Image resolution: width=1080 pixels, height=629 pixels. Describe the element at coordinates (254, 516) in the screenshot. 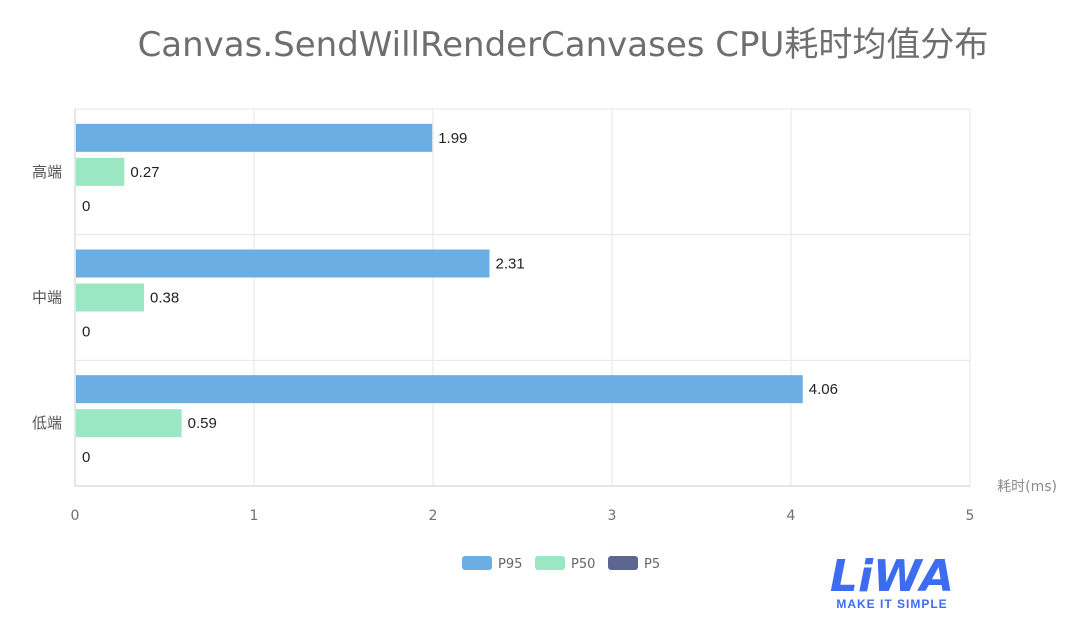

I see `x-tick-label: 1` at that location.